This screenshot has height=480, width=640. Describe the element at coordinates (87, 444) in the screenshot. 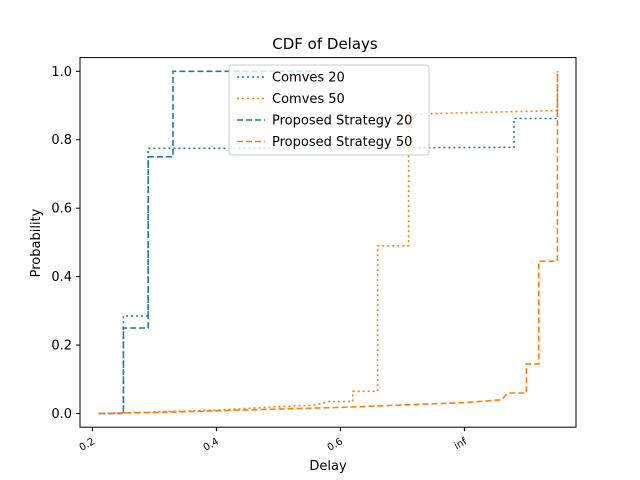

I see `x-tick-label: 0.2` at that location.